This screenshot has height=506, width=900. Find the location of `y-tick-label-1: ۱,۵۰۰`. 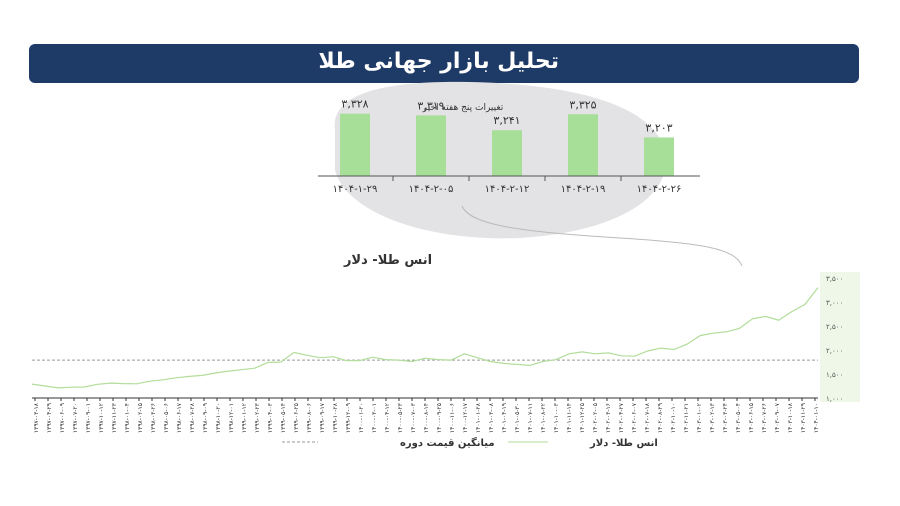

y-tick-label-1: ۱,۵۰۰ is located at coordinates (834, 375).